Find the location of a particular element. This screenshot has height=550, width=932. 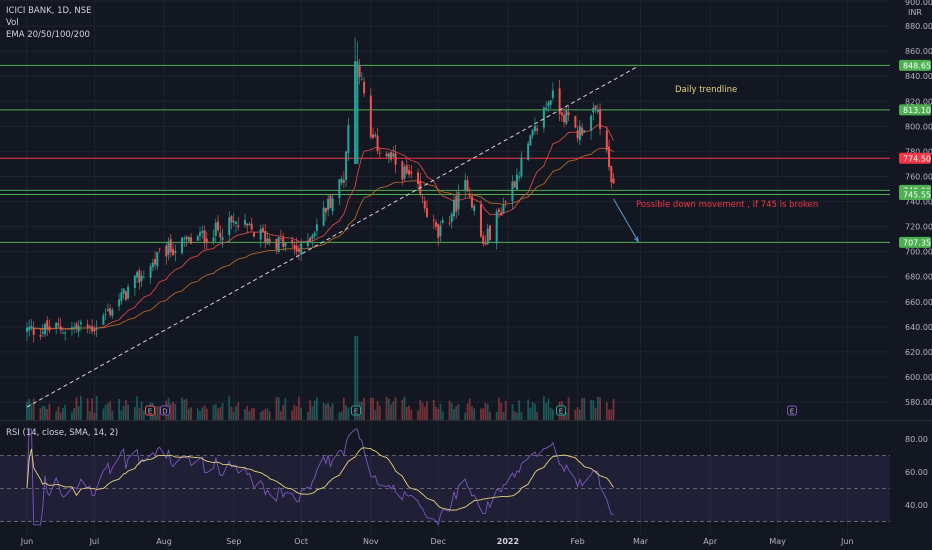

event-marker-label: E is located at coordinates (792, 412).